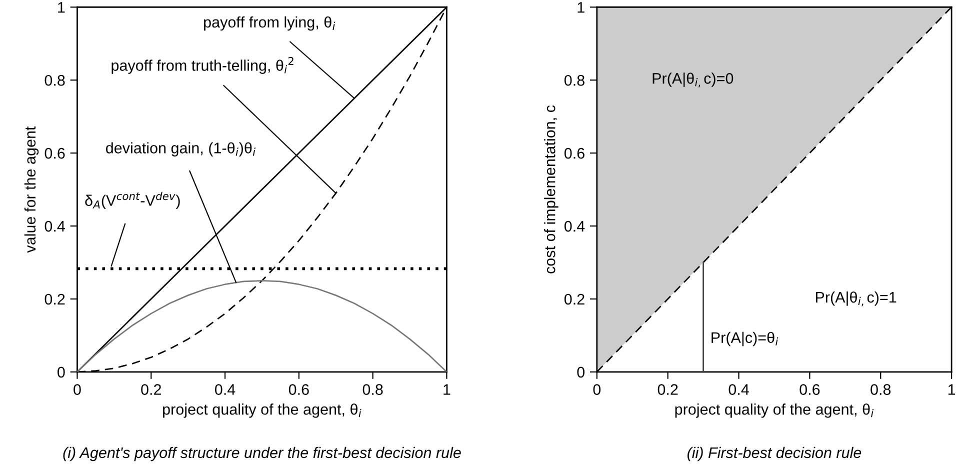  What do you see at coordinates (181, 149) in the screenshot?
I see `annotation: deviation gain, (1-θ$_{i}$)θ$_{i}$` at bounding box center [181, 149].